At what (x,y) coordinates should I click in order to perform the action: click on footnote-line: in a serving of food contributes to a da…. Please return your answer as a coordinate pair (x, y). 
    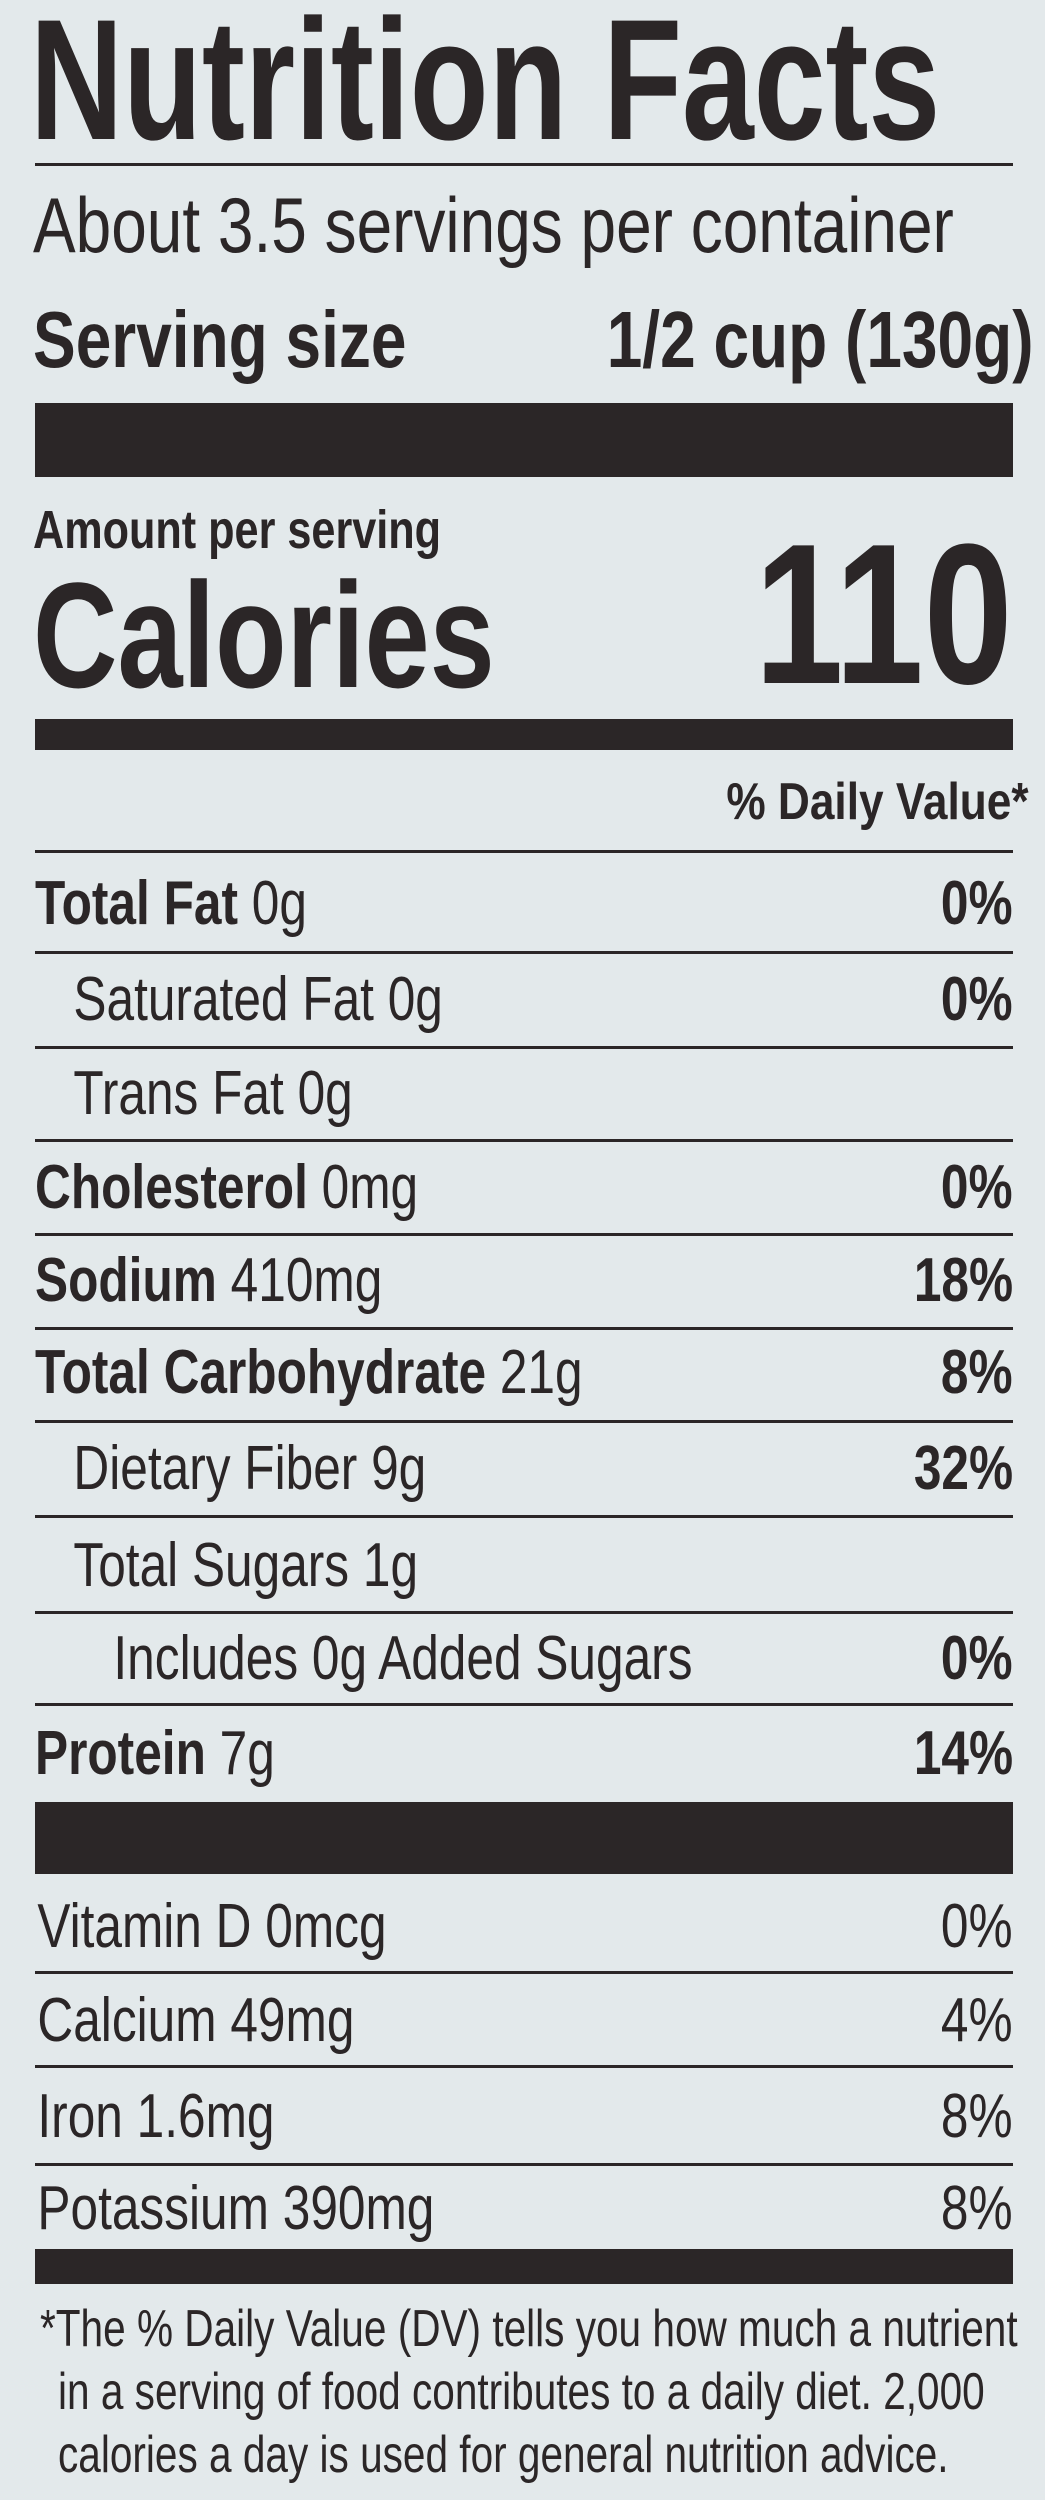
    Looking at the image, I should click on (521, 2392).